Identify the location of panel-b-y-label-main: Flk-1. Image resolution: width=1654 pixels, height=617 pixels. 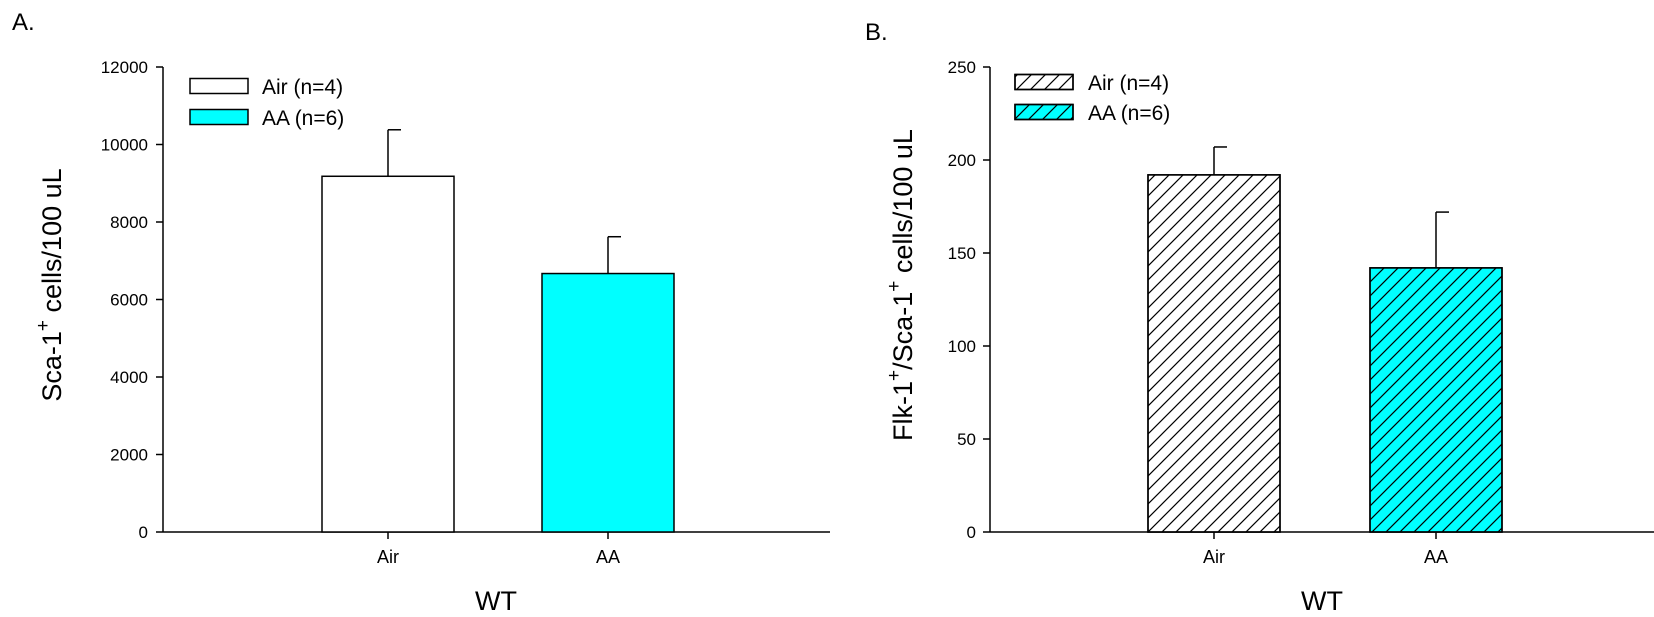
(903, 411).